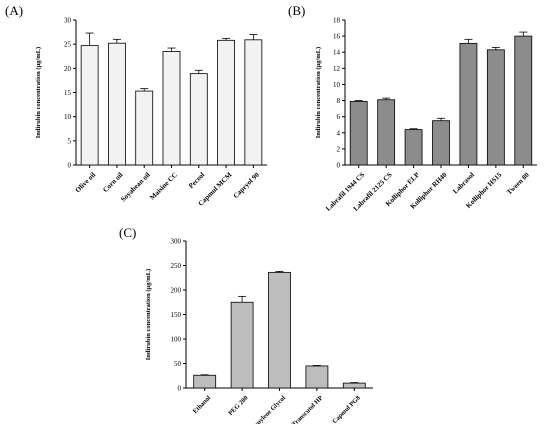 The width and height of the screenshot is (550, 424). Describe the element at coordinates (339, 117) in the screenshot. I see `y-tick-label: 6` at that location.